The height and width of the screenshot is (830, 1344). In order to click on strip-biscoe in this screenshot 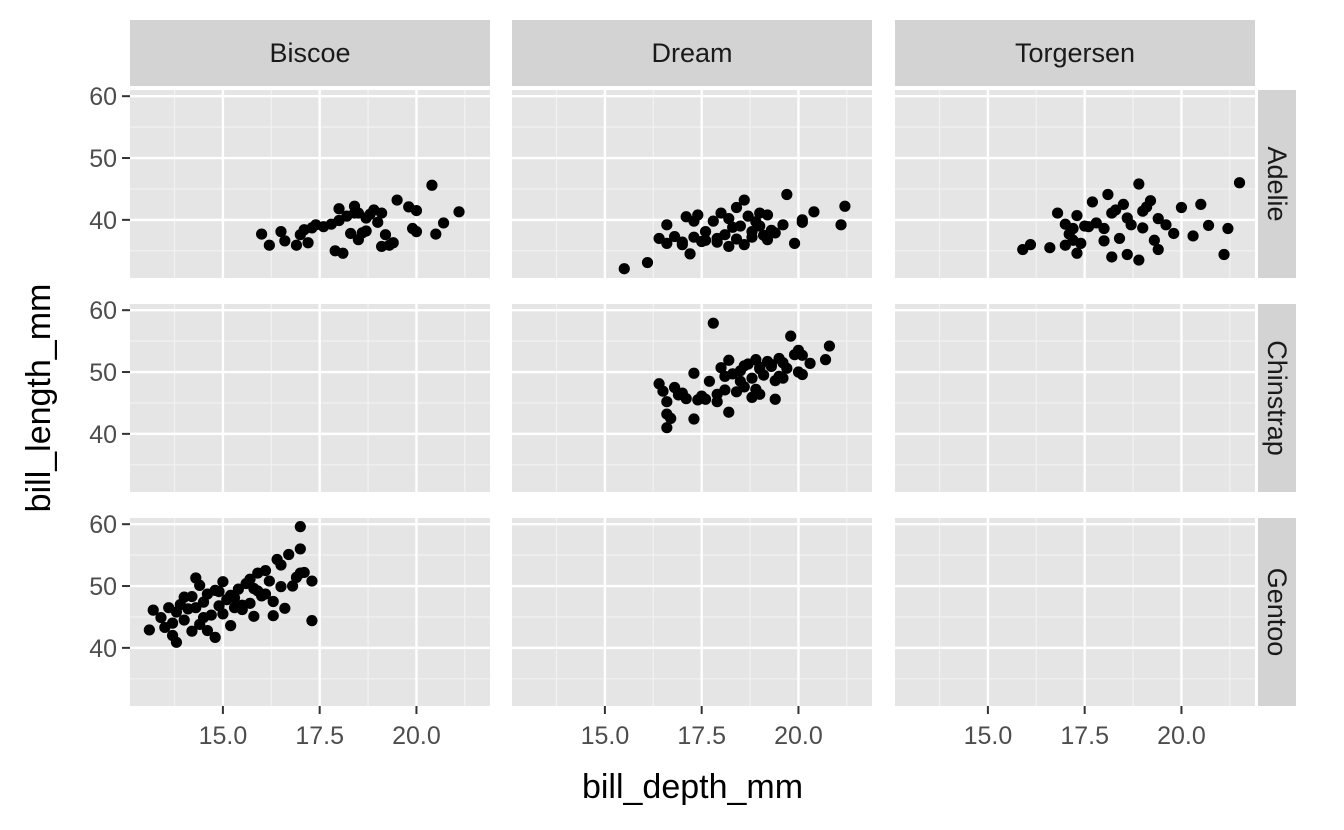, I will do `click(310, 53)`.